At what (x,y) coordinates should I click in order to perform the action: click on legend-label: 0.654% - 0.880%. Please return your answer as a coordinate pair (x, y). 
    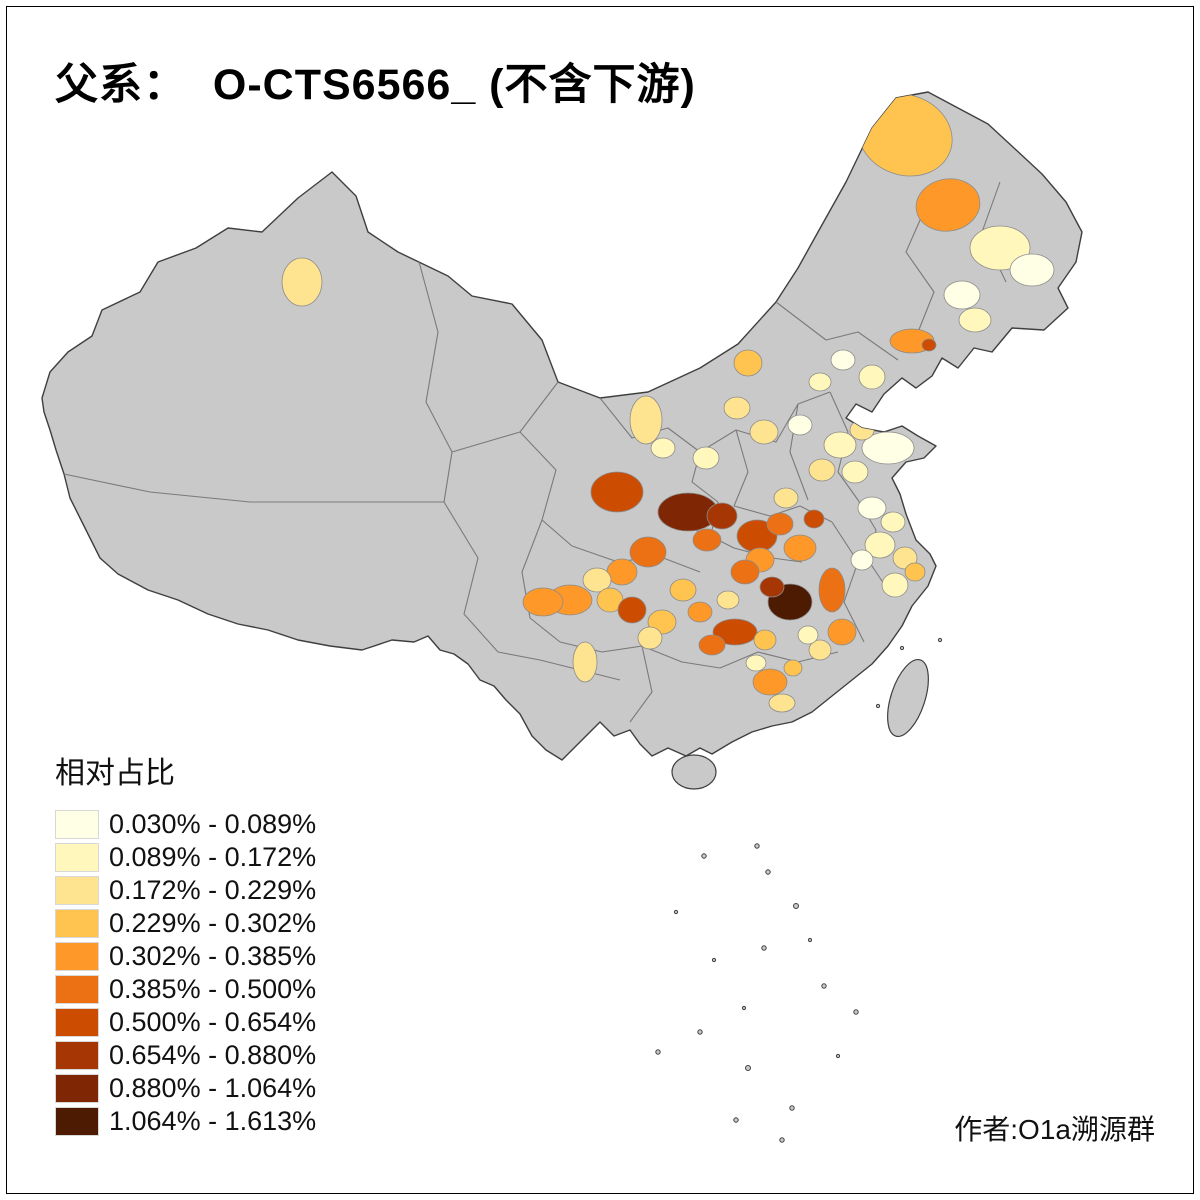
    Looking at the image, I should click on (213, 1055).